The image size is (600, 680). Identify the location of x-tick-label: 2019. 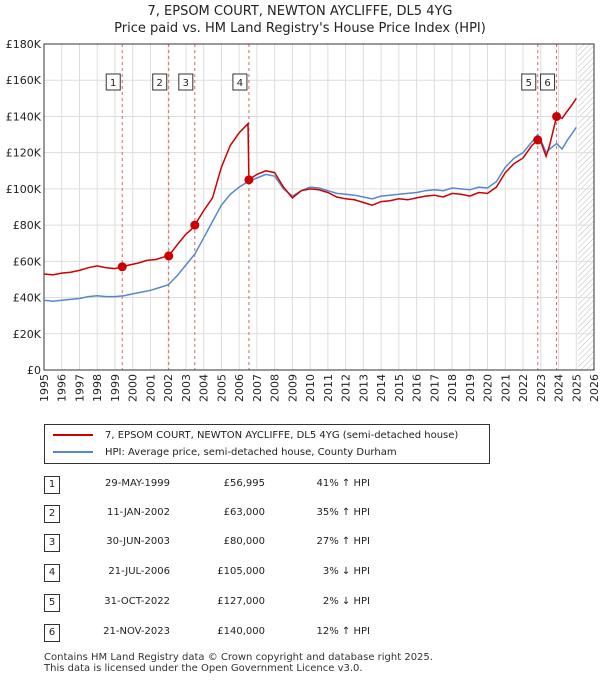
(470, 388).